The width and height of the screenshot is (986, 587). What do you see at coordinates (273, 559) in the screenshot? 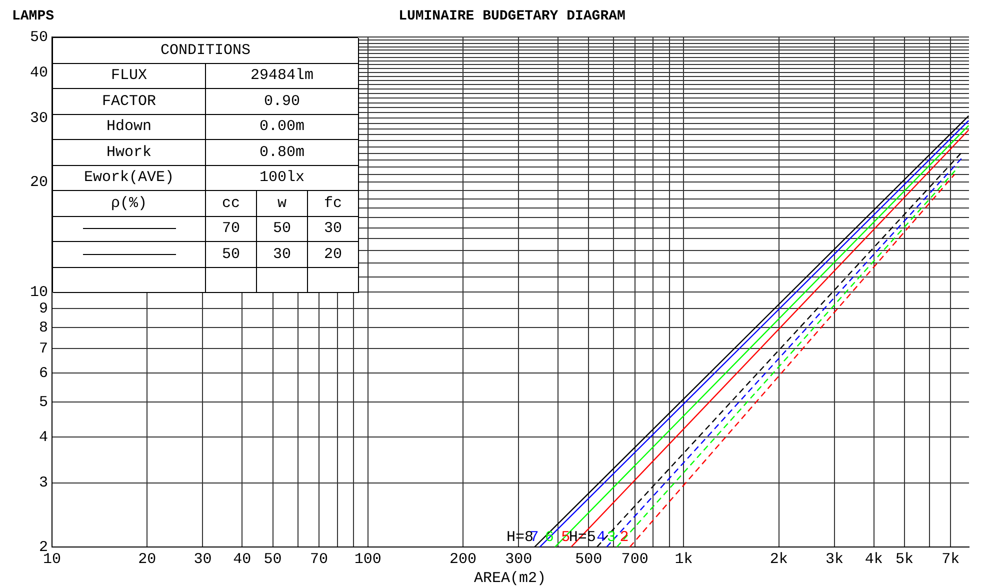
I see `x-tick-label: 50` at bounding box center [273, 559].